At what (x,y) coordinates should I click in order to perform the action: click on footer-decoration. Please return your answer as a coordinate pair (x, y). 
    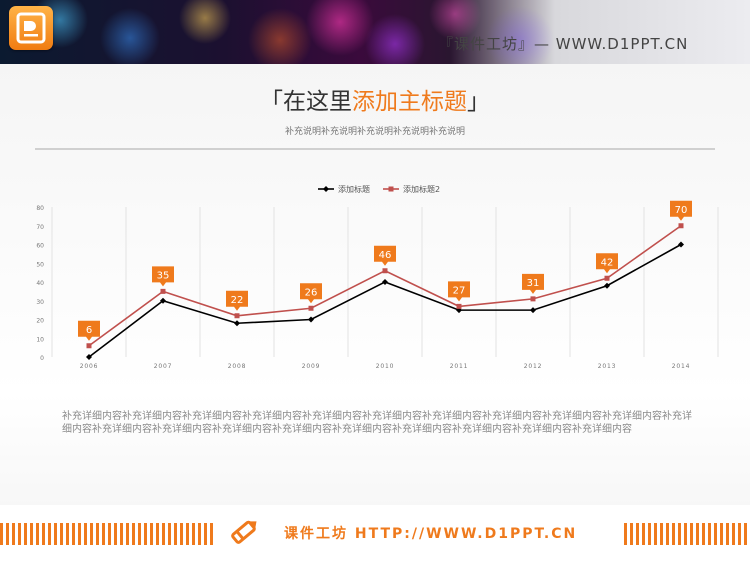
    Looking at the image, I should click on (373, 534).